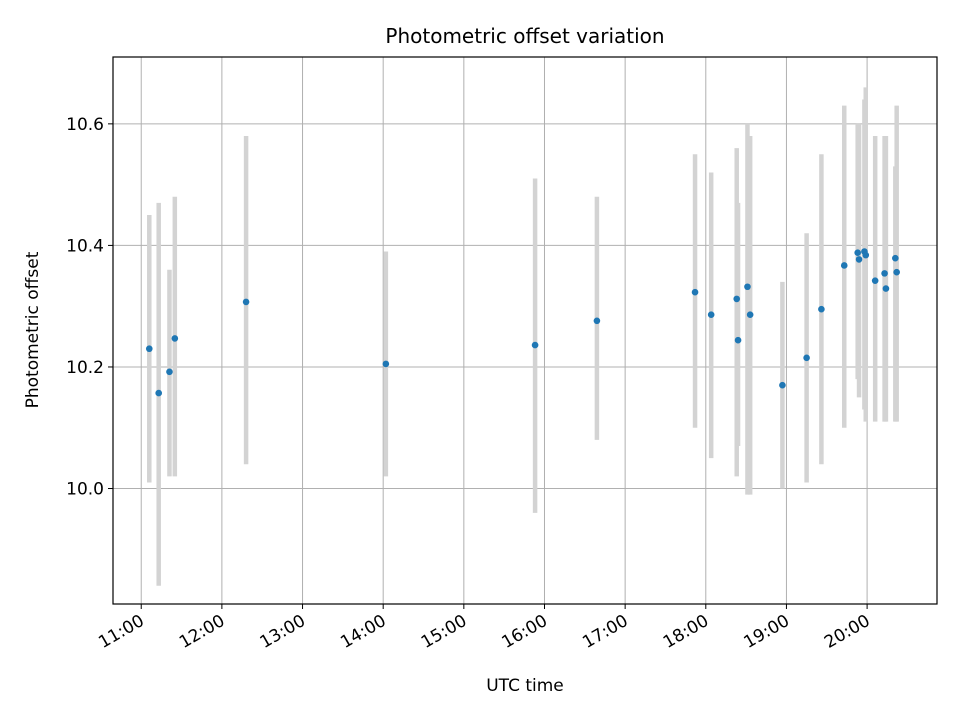  Describe the element at coordinates (89, 307) in the screenshot. I see `y-axis-ticks: 10.0 10.2 10.4 10.6` at that location.